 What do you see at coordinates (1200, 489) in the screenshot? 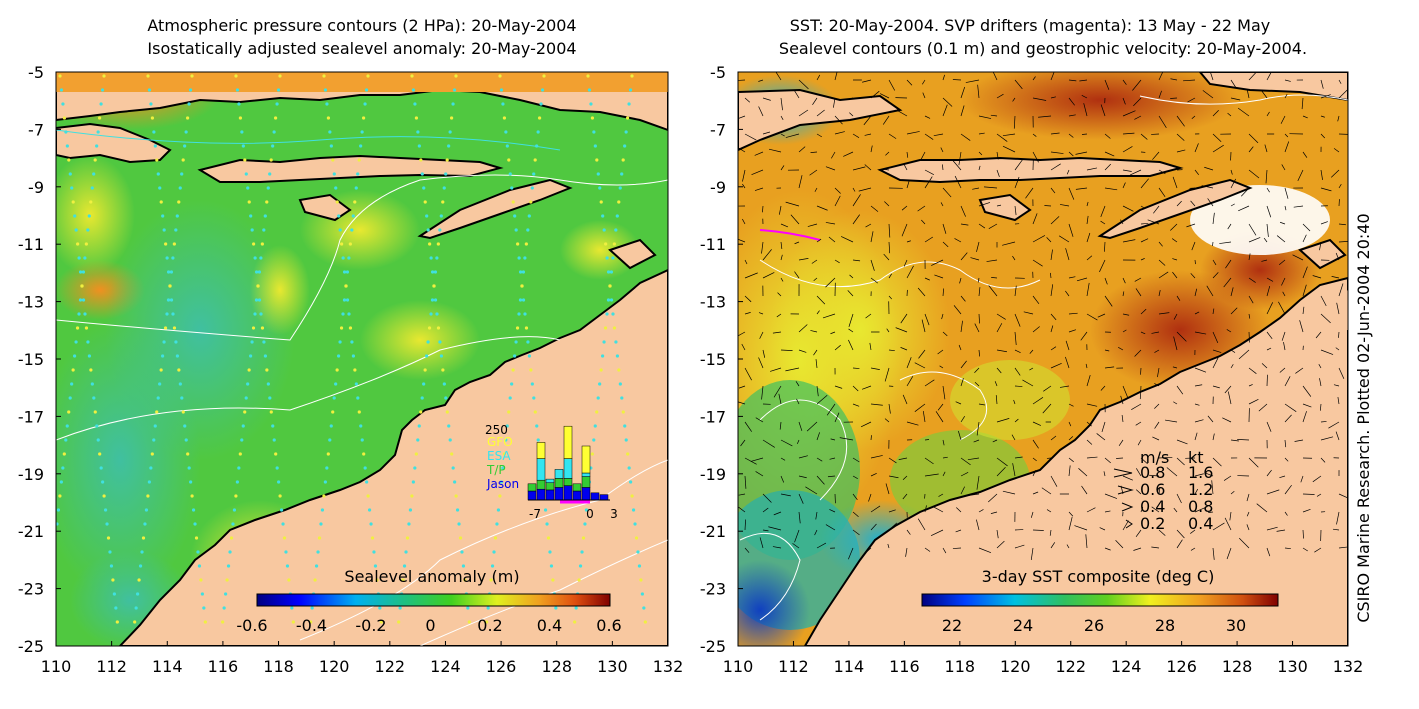
I see `velocity-legend-kt: 1.2` at bounding box center [1200, 489].